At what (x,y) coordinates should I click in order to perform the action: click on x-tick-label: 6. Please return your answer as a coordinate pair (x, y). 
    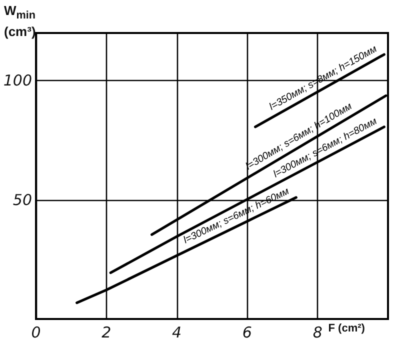
    Looking at the image, I should click on (247, 333).